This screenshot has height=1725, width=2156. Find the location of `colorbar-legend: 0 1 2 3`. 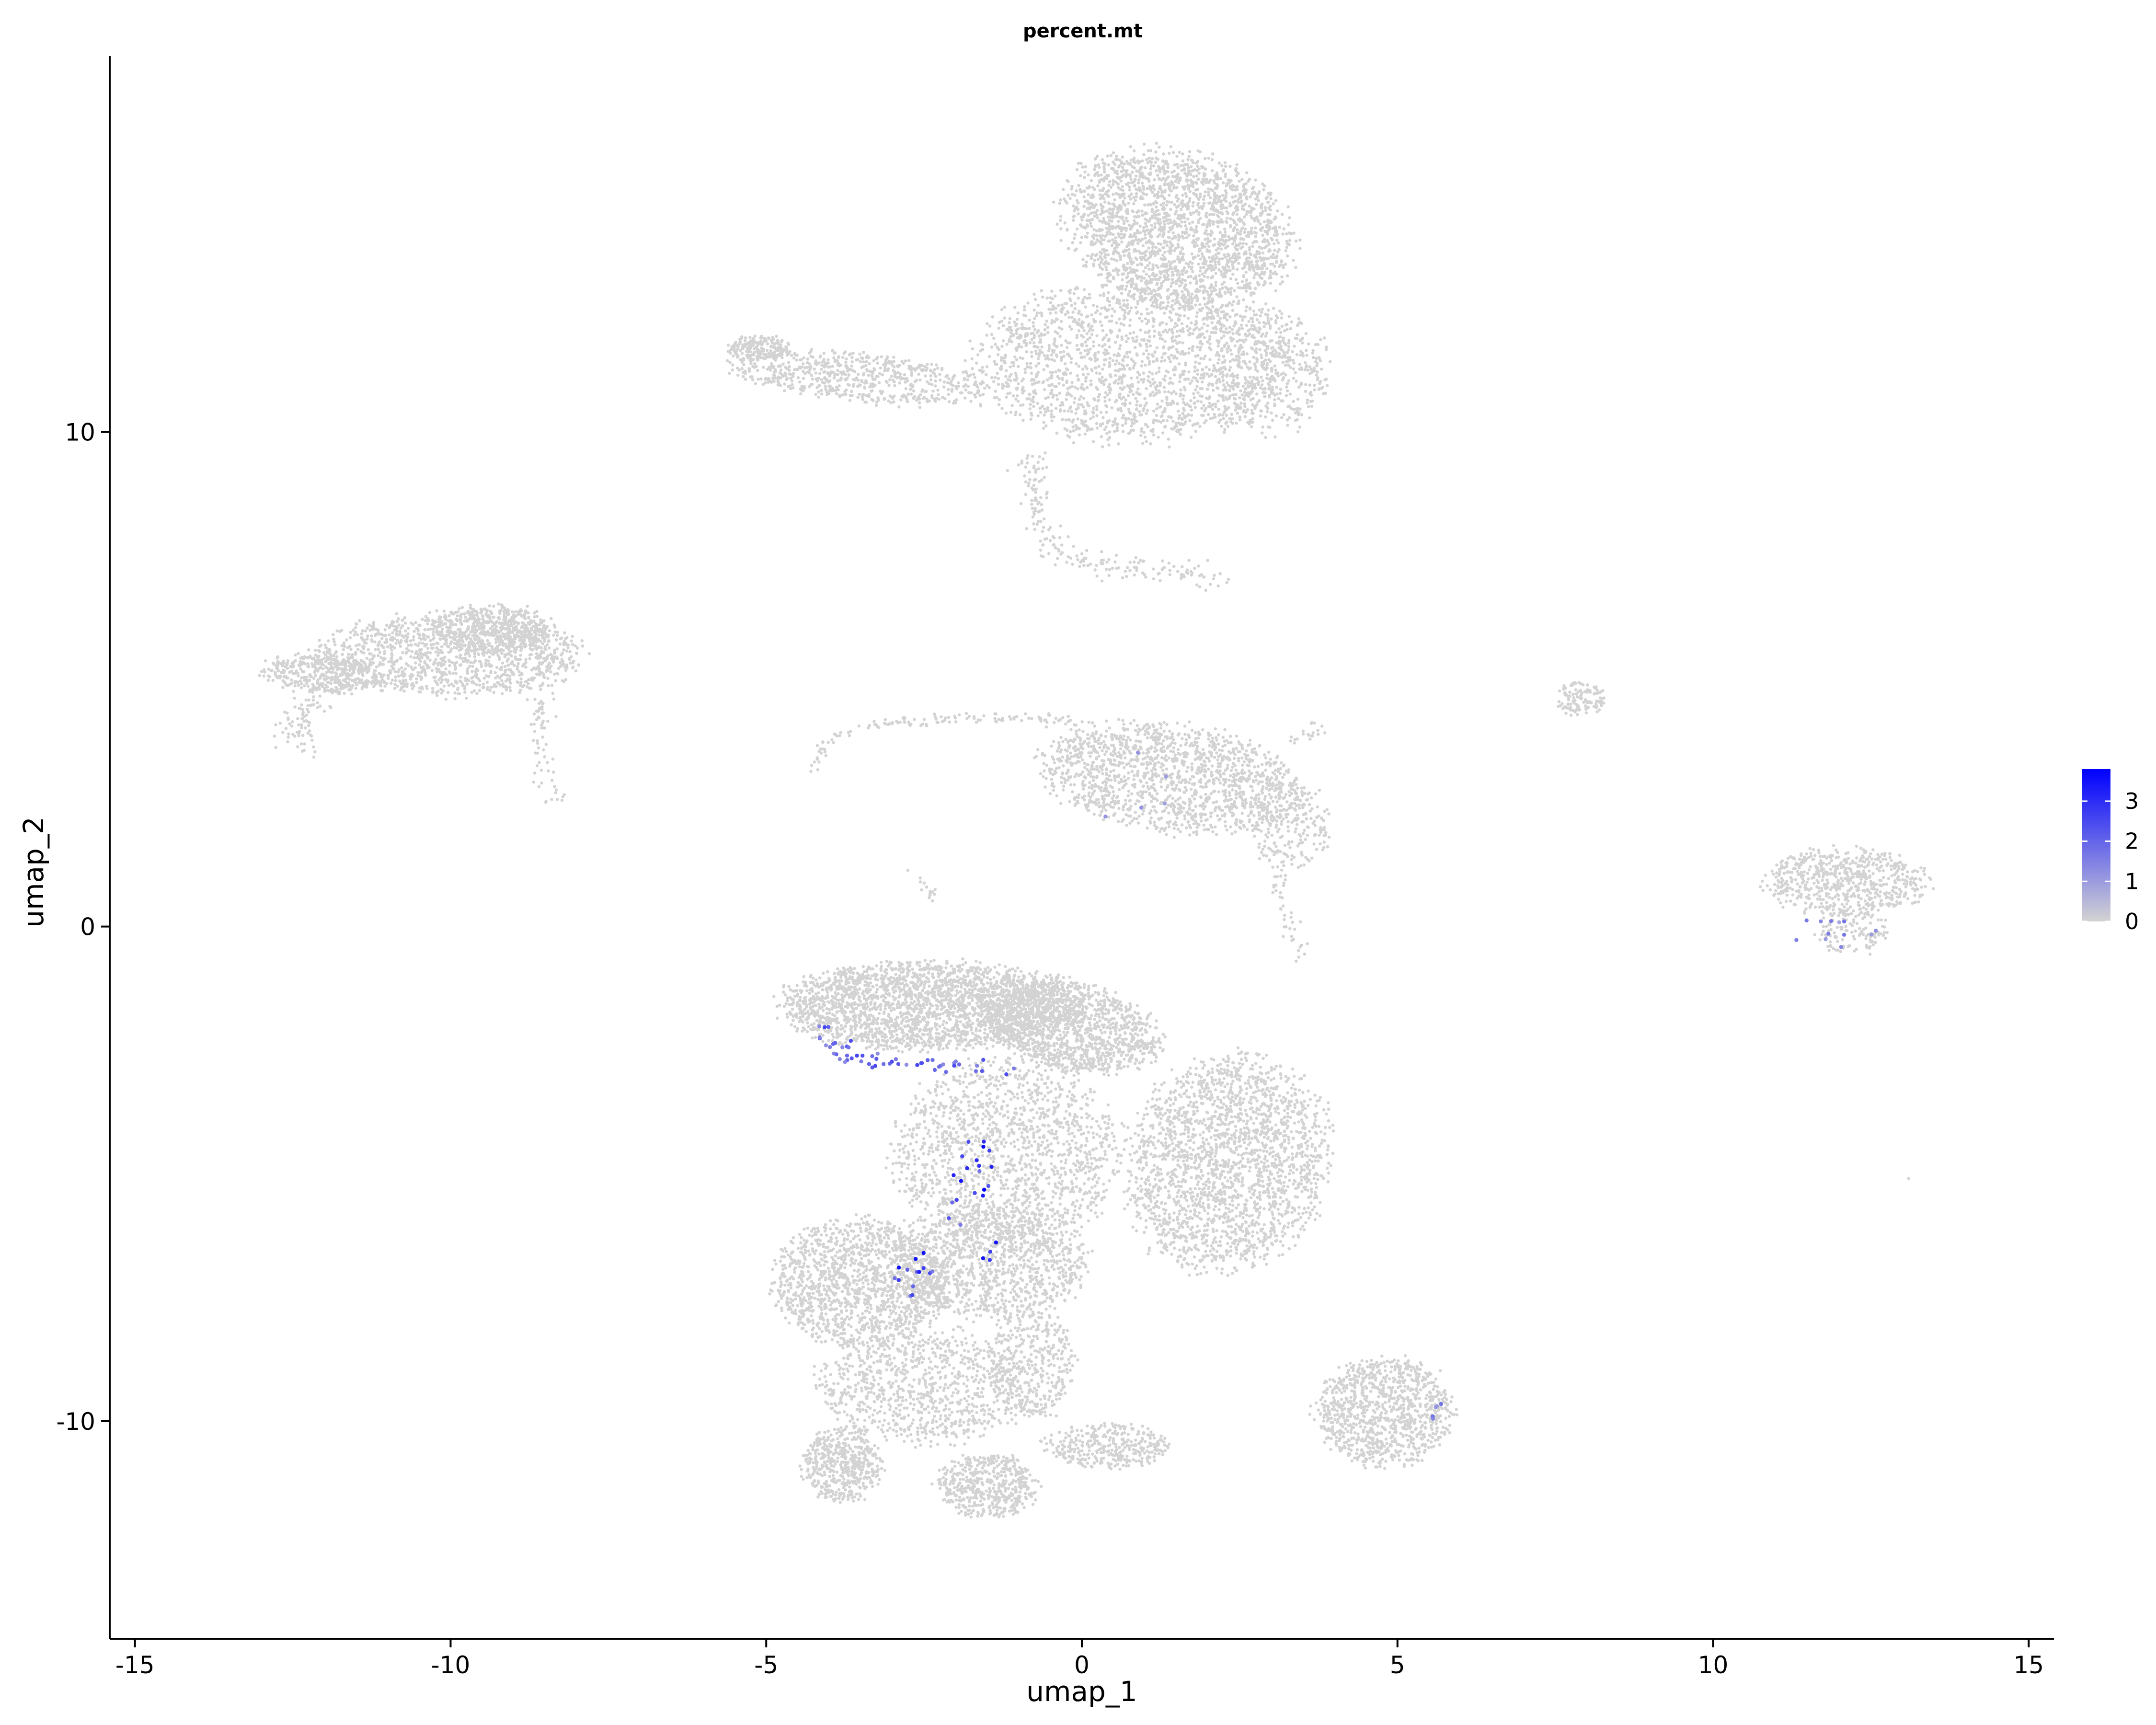

colorbar-legend: 0 1 2 3 is located at coordinates (2110, 851).